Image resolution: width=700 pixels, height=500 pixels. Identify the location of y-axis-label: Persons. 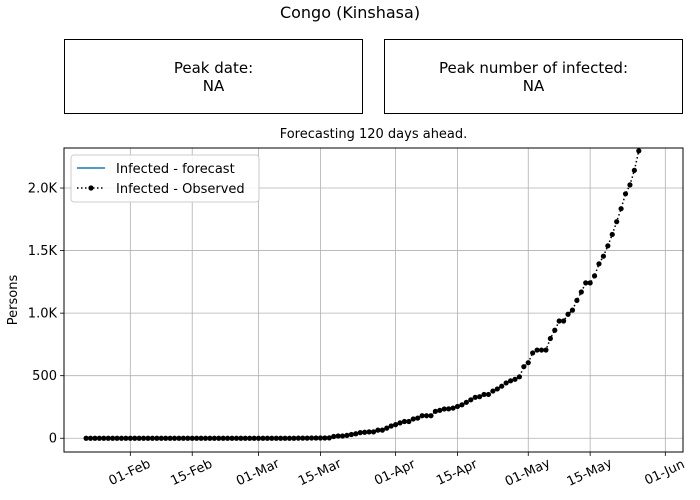
(13, 300).